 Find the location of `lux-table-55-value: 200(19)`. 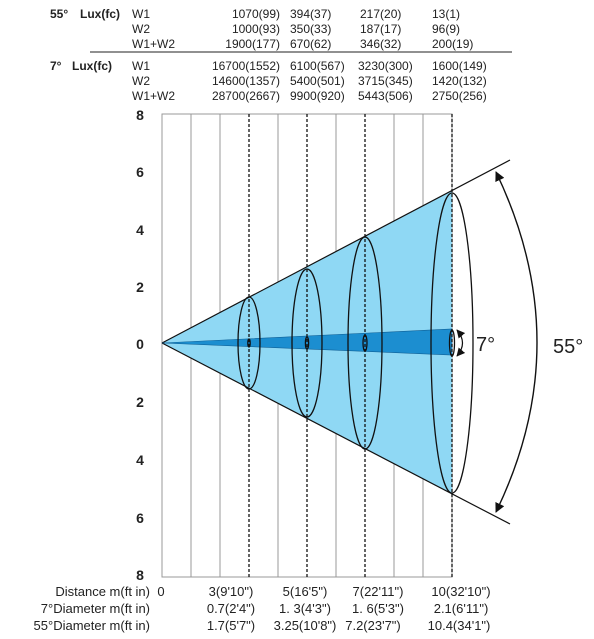

lux-table-55-value: 200(19) is located at coordinates (452, 44).